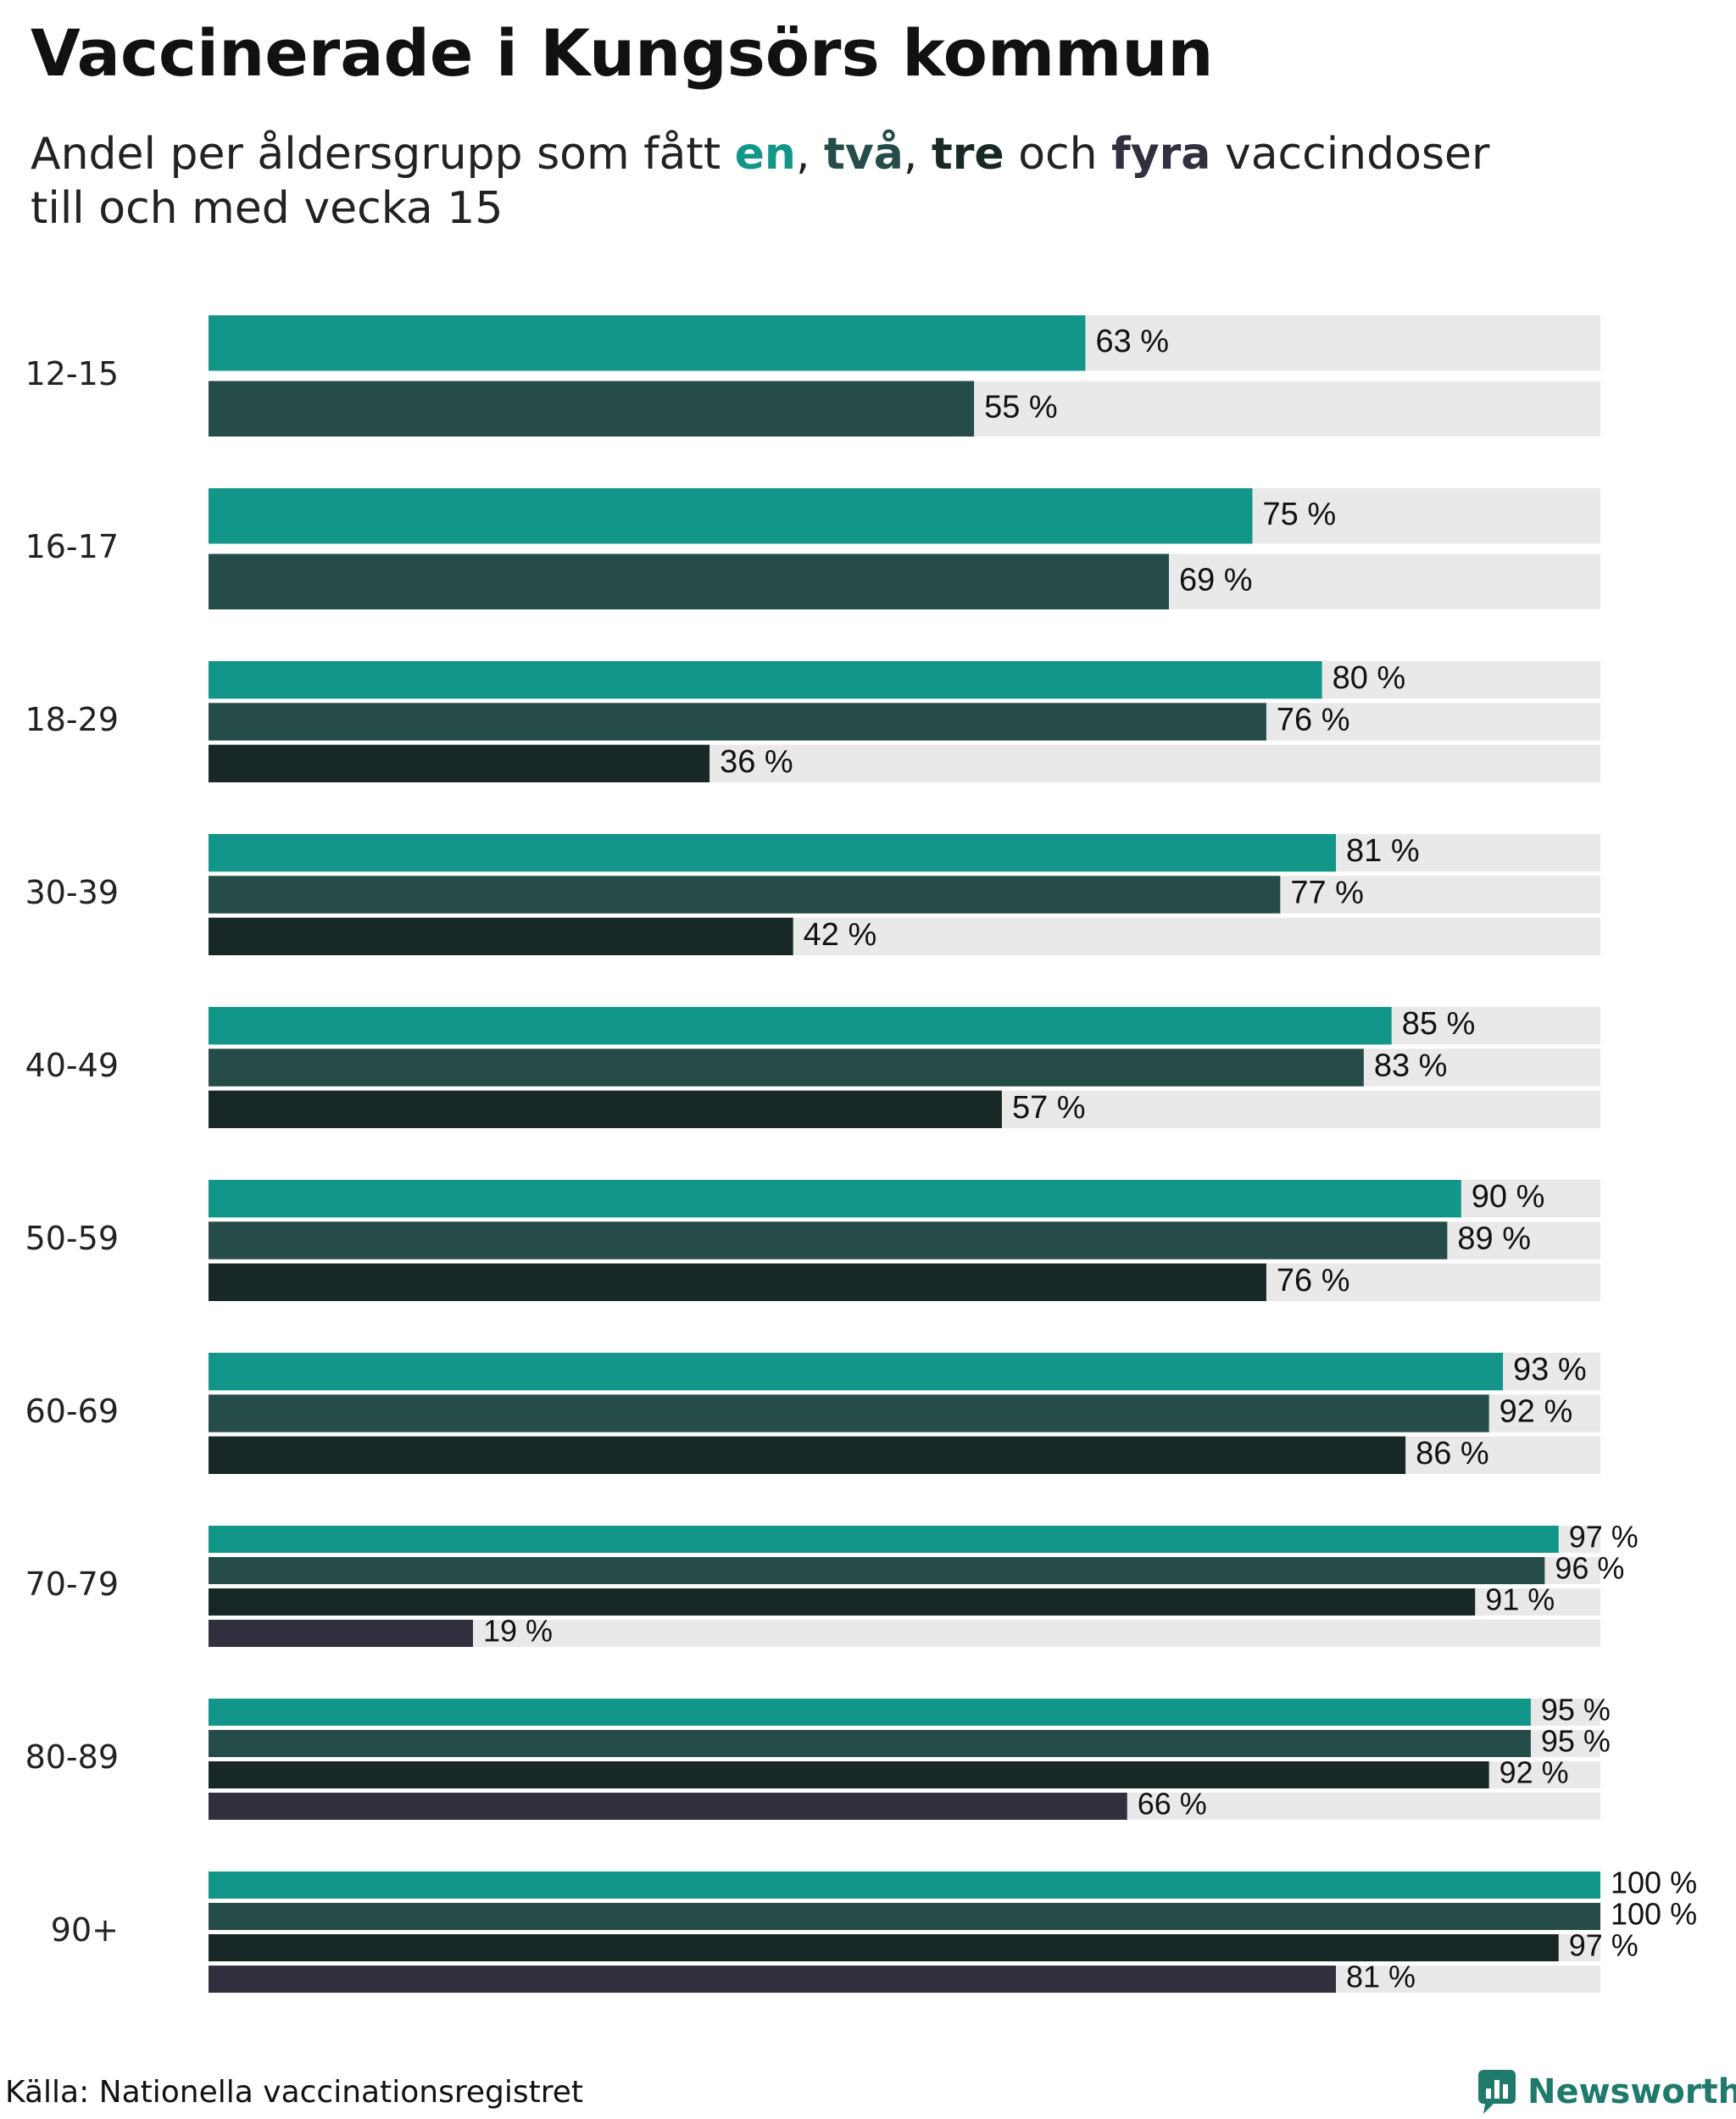 The width and height of the screenshot is (1736, 2119). I want to click on data-label: 75 %, so click(1300, 515).